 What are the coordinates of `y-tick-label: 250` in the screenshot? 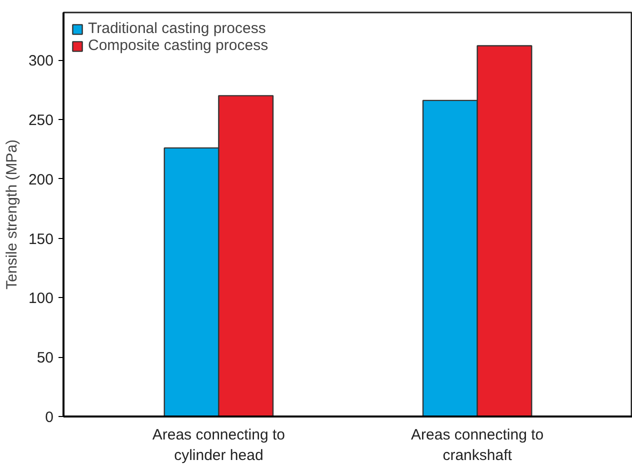 It's located at (41, 120).